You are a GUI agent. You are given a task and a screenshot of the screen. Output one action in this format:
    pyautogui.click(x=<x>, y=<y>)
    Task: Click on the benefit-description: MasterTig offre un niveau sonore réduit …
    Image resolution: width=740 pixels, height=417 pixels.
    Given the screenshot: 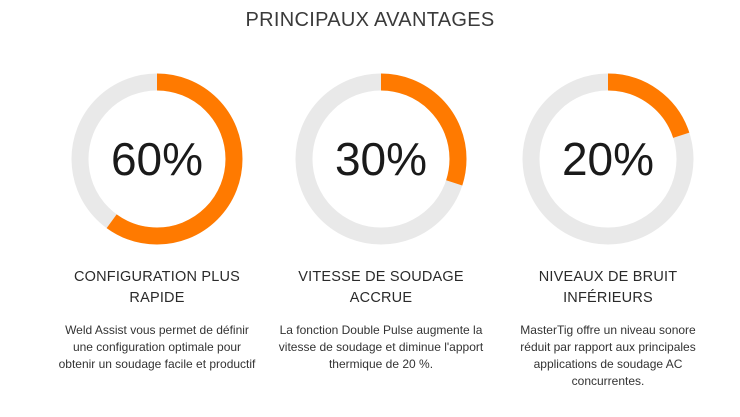 What is the action you would take?
    pyautogui.click(x=608, y=355)
    